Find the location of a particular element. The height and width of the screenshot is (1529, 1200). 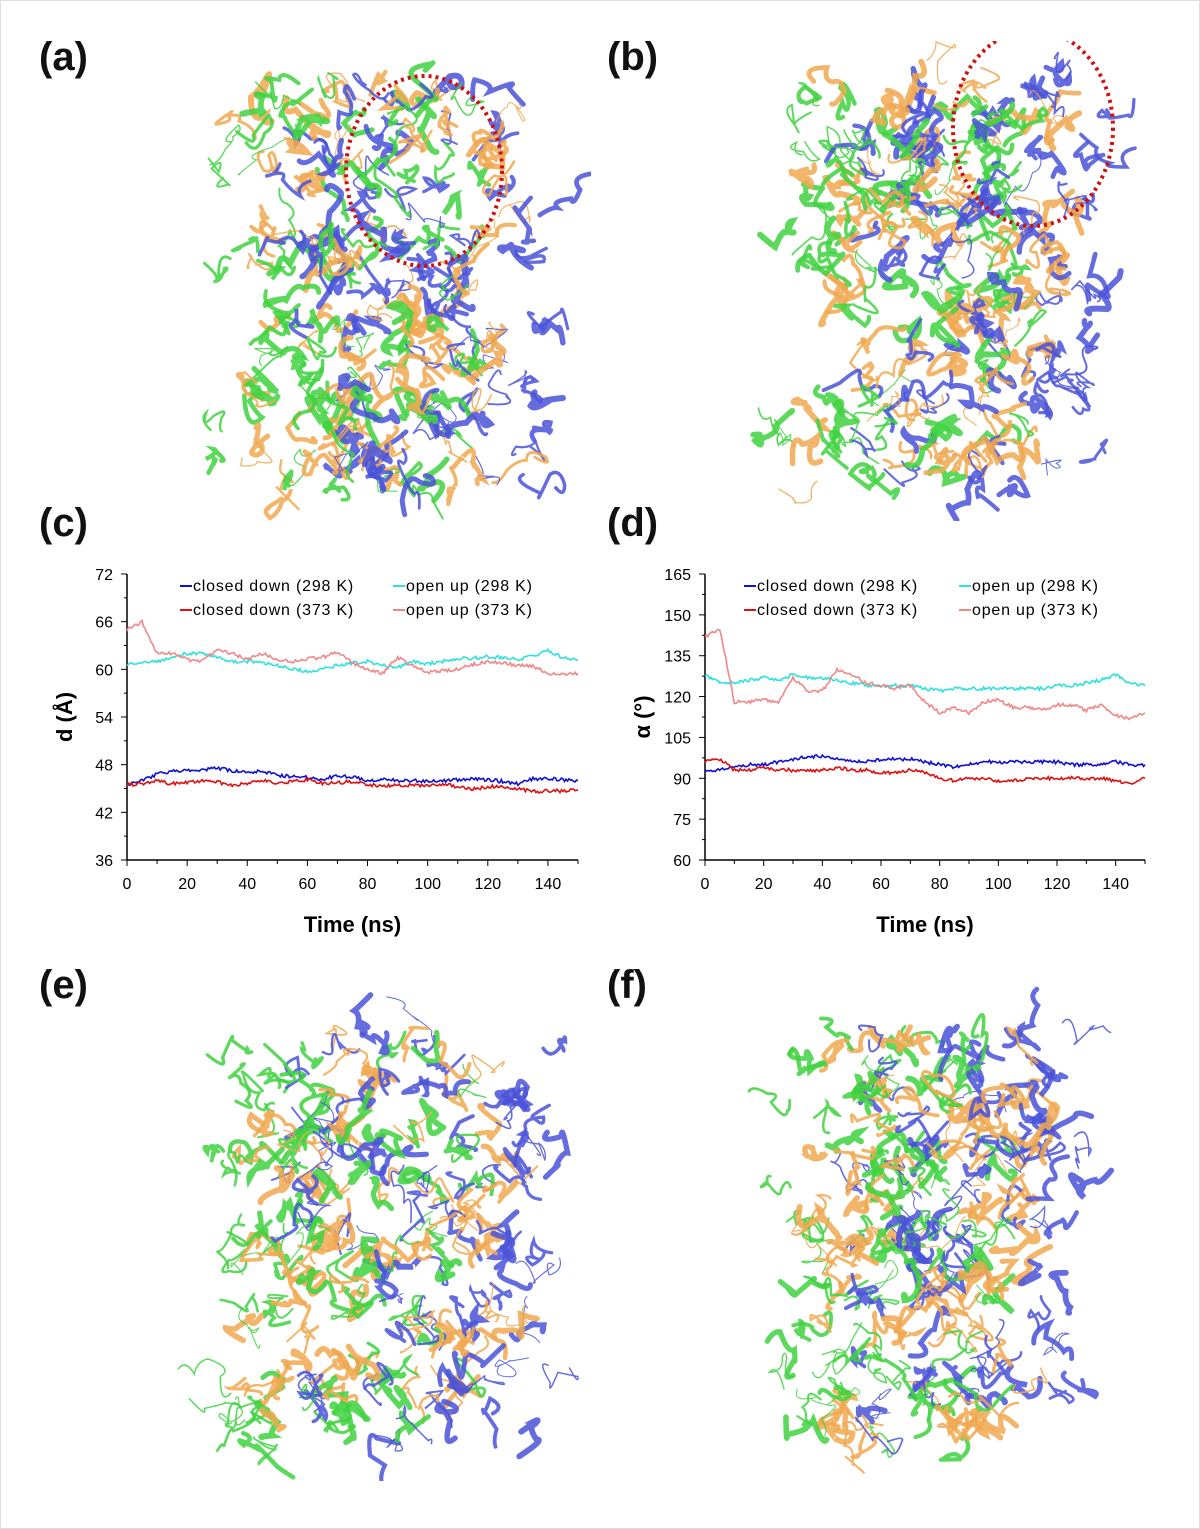

x-tick-label: 100 is located at coordinates (427, 884).